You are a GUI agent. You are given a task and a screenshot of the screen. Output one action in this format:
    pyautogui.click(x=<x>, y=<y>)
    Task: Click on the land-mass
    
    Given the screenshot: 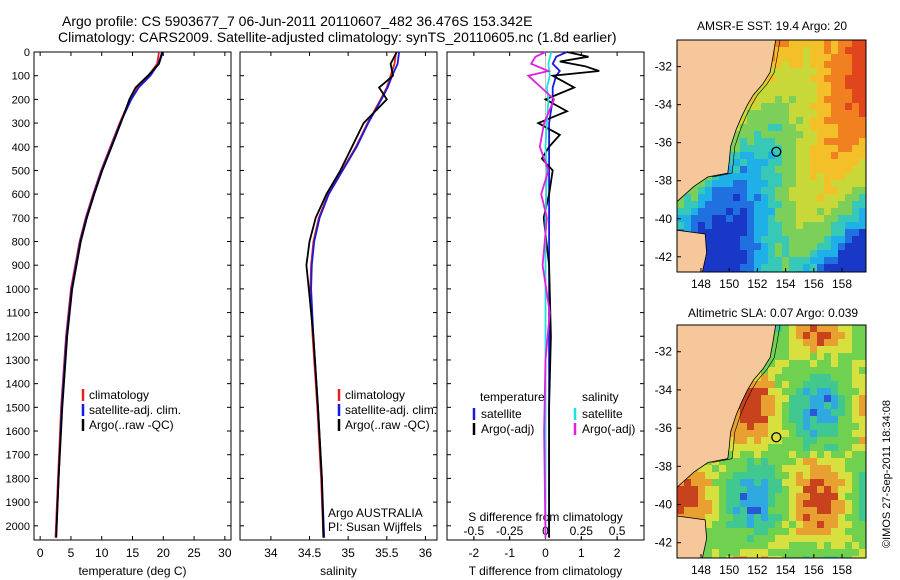 What is the action you would take?
    pyautogui.click(x=727, y=121)
    